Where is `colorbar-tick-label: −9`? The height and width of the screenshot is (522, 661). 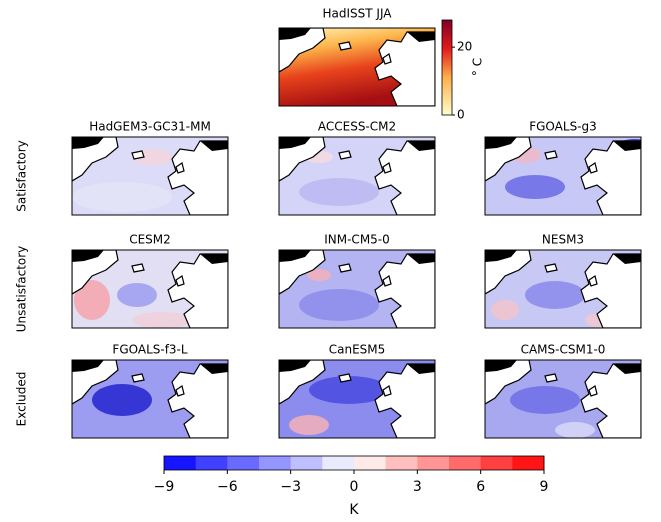 colorbar-tick-label: −9 is located at coordinates (164, 487).